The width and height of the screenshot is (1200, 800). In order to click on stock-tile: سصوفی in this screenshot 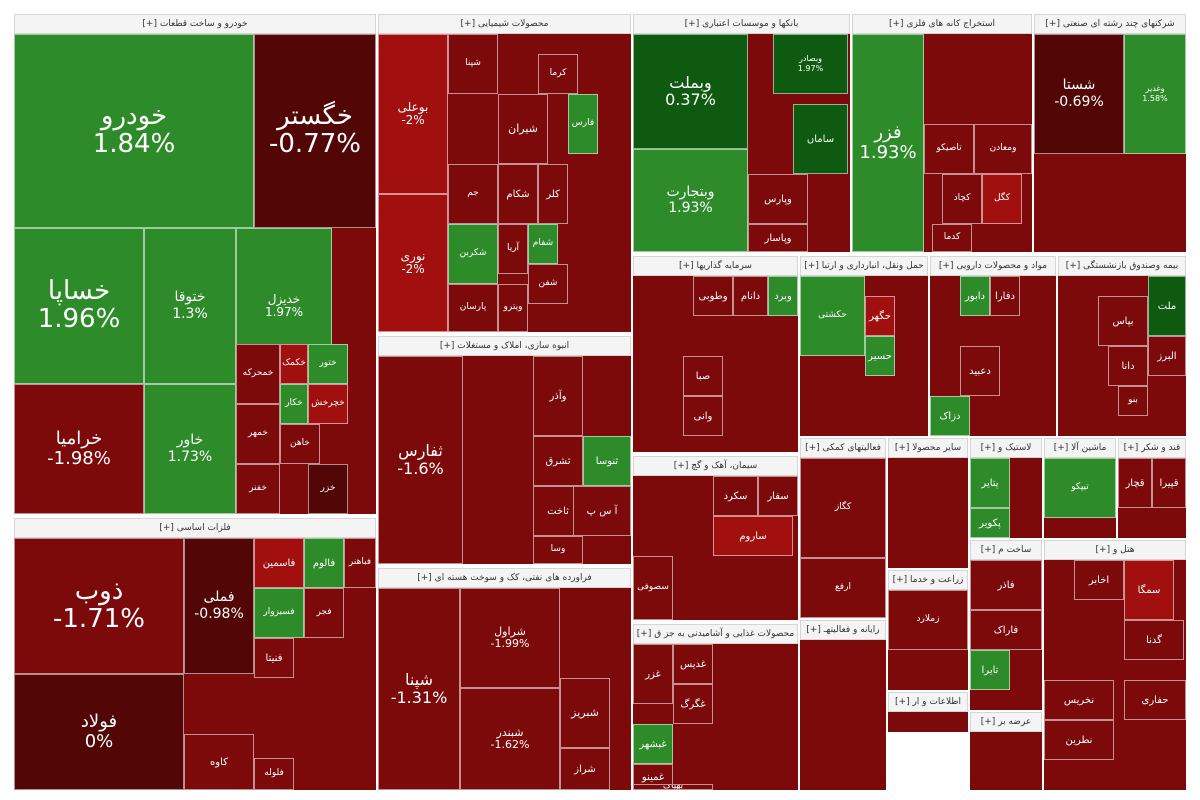, I will do `click(653, 588)`.